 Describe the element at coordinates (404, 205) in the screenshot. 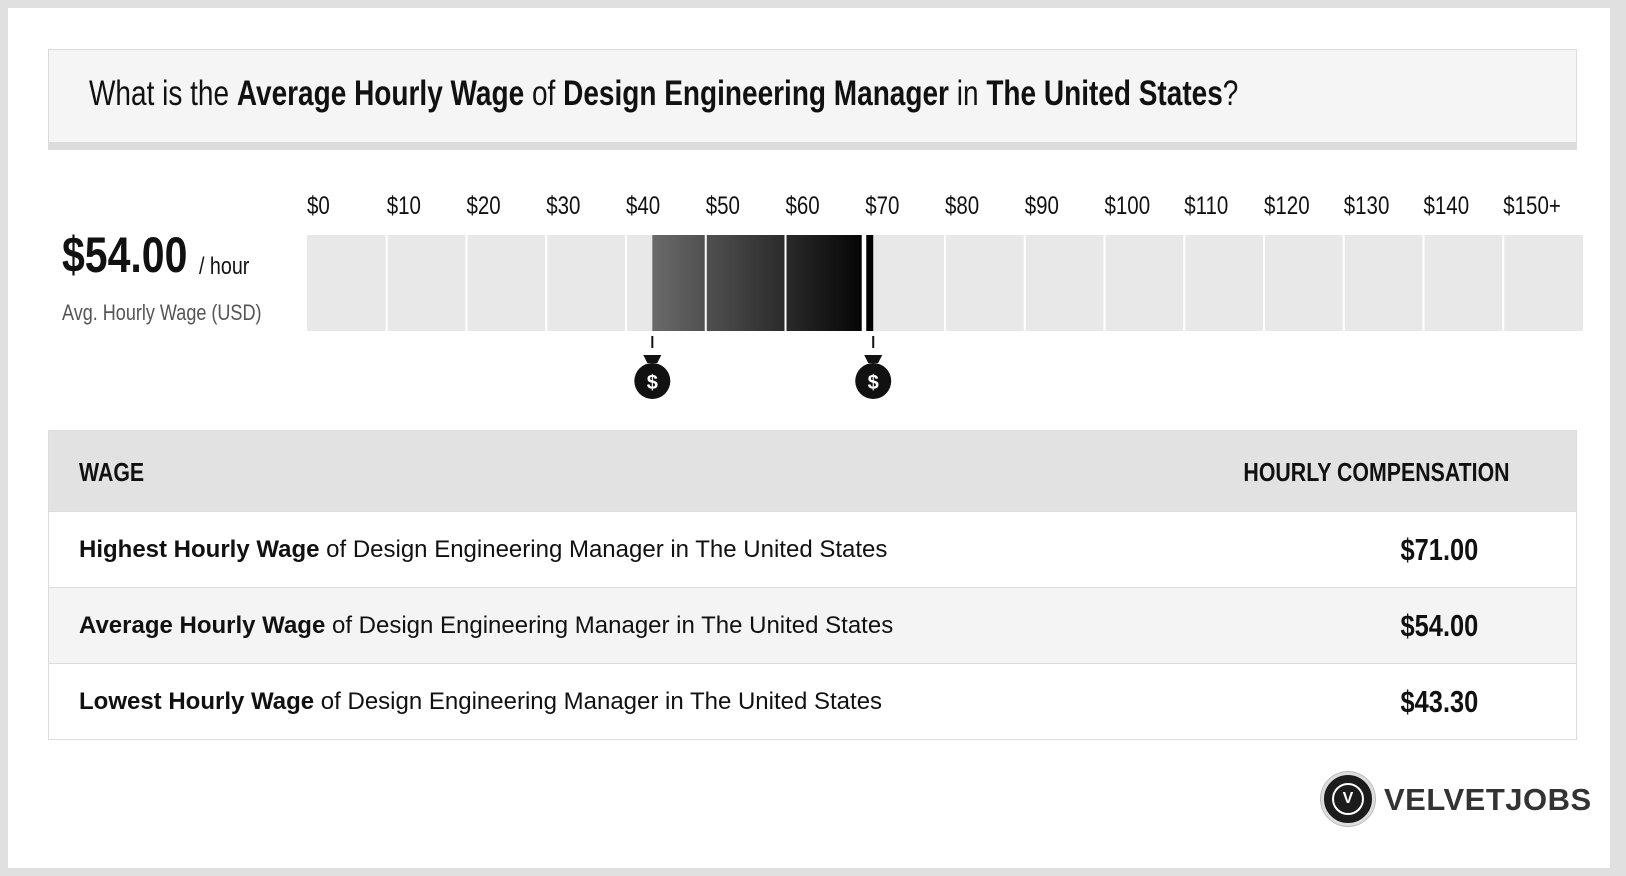

I see `tick-label: $10` at that location.